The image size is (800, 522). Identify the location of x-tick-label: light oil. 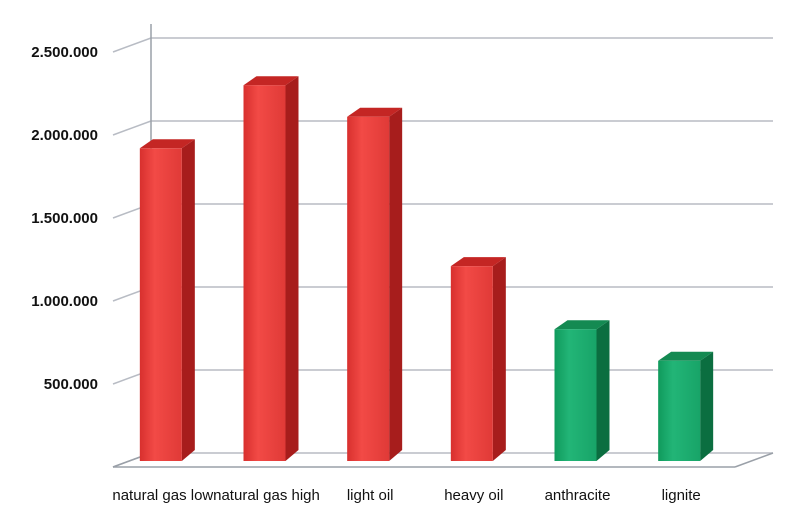
(370, 495).